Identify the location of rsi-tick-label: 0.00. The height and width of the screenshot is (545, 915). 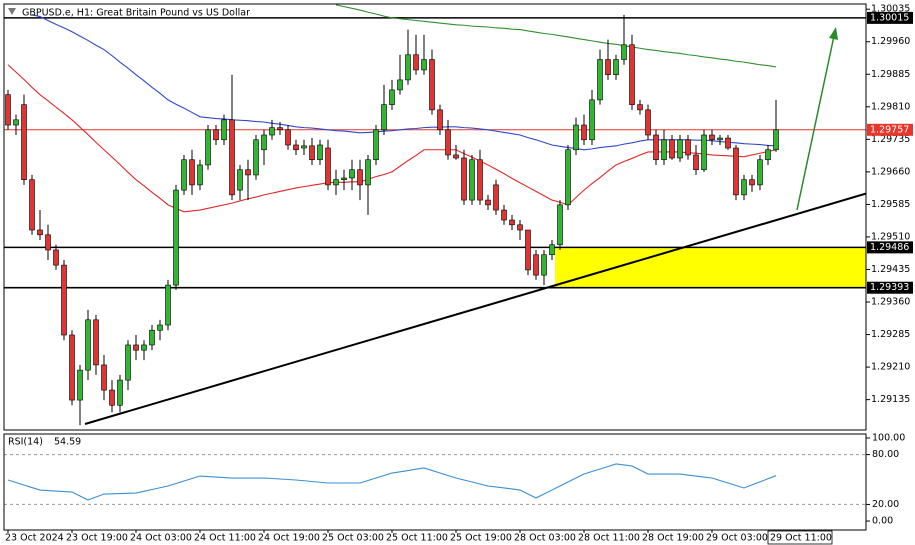
(882, 521).